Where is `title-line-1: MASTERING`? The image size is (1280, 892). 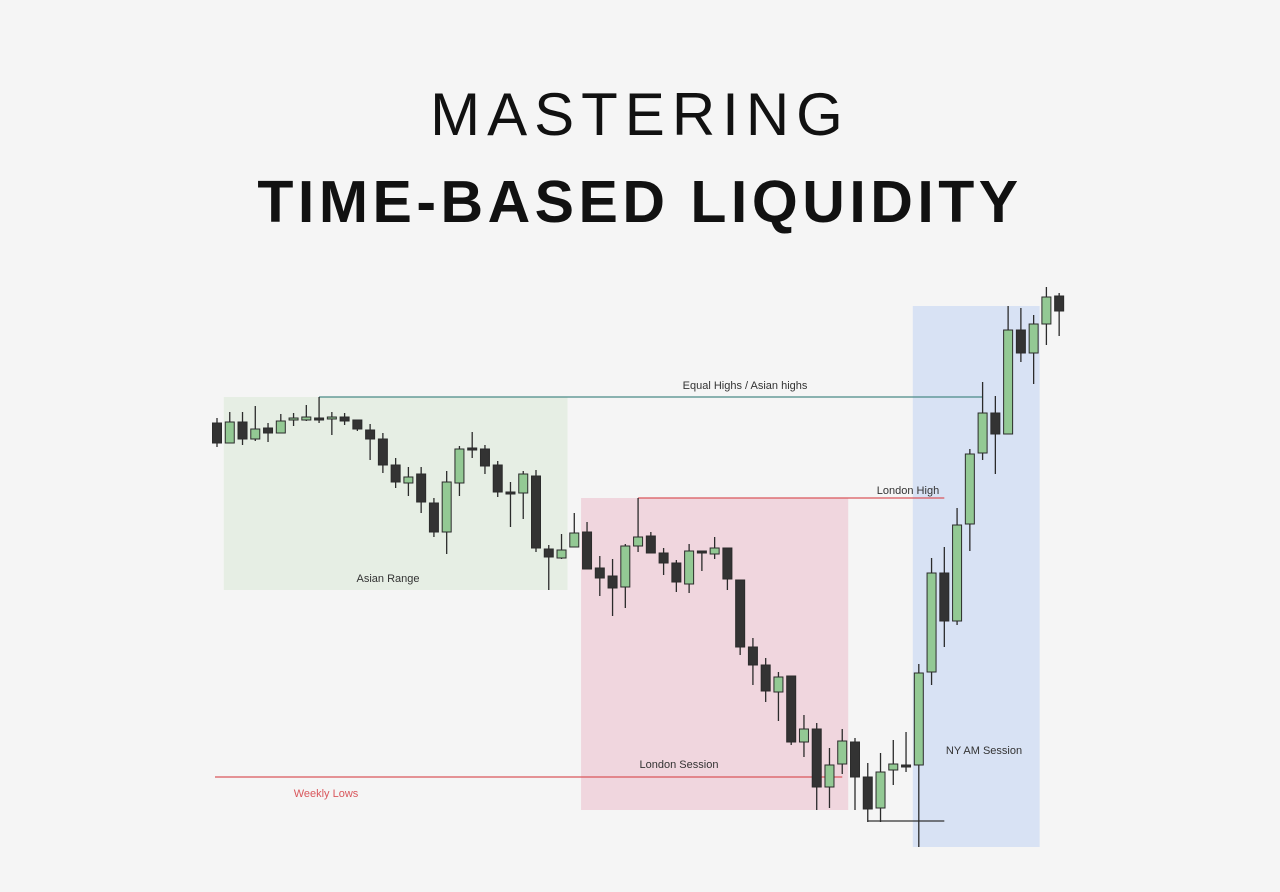 title-line-1: MASTERING is located at coordinates (640, 114).